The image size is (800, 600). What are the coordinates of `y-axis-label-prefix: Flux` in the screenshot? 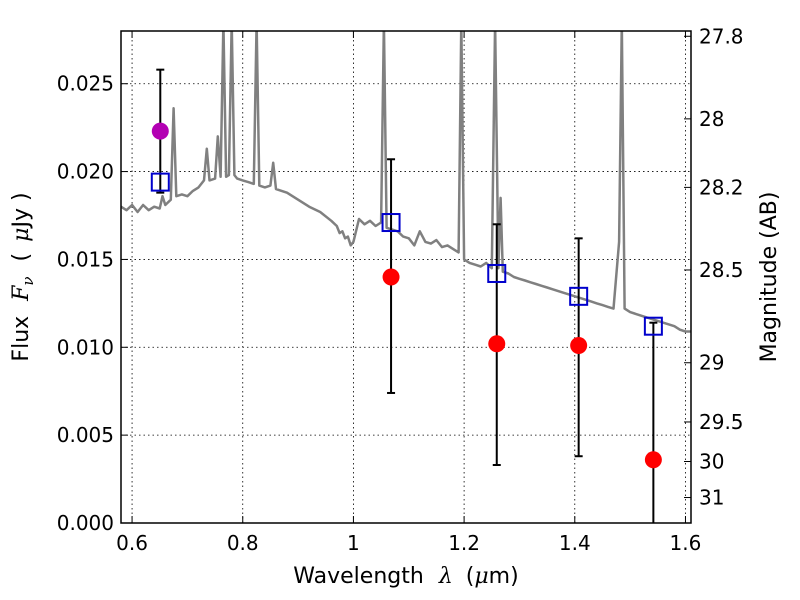 It's located at (21, 339).